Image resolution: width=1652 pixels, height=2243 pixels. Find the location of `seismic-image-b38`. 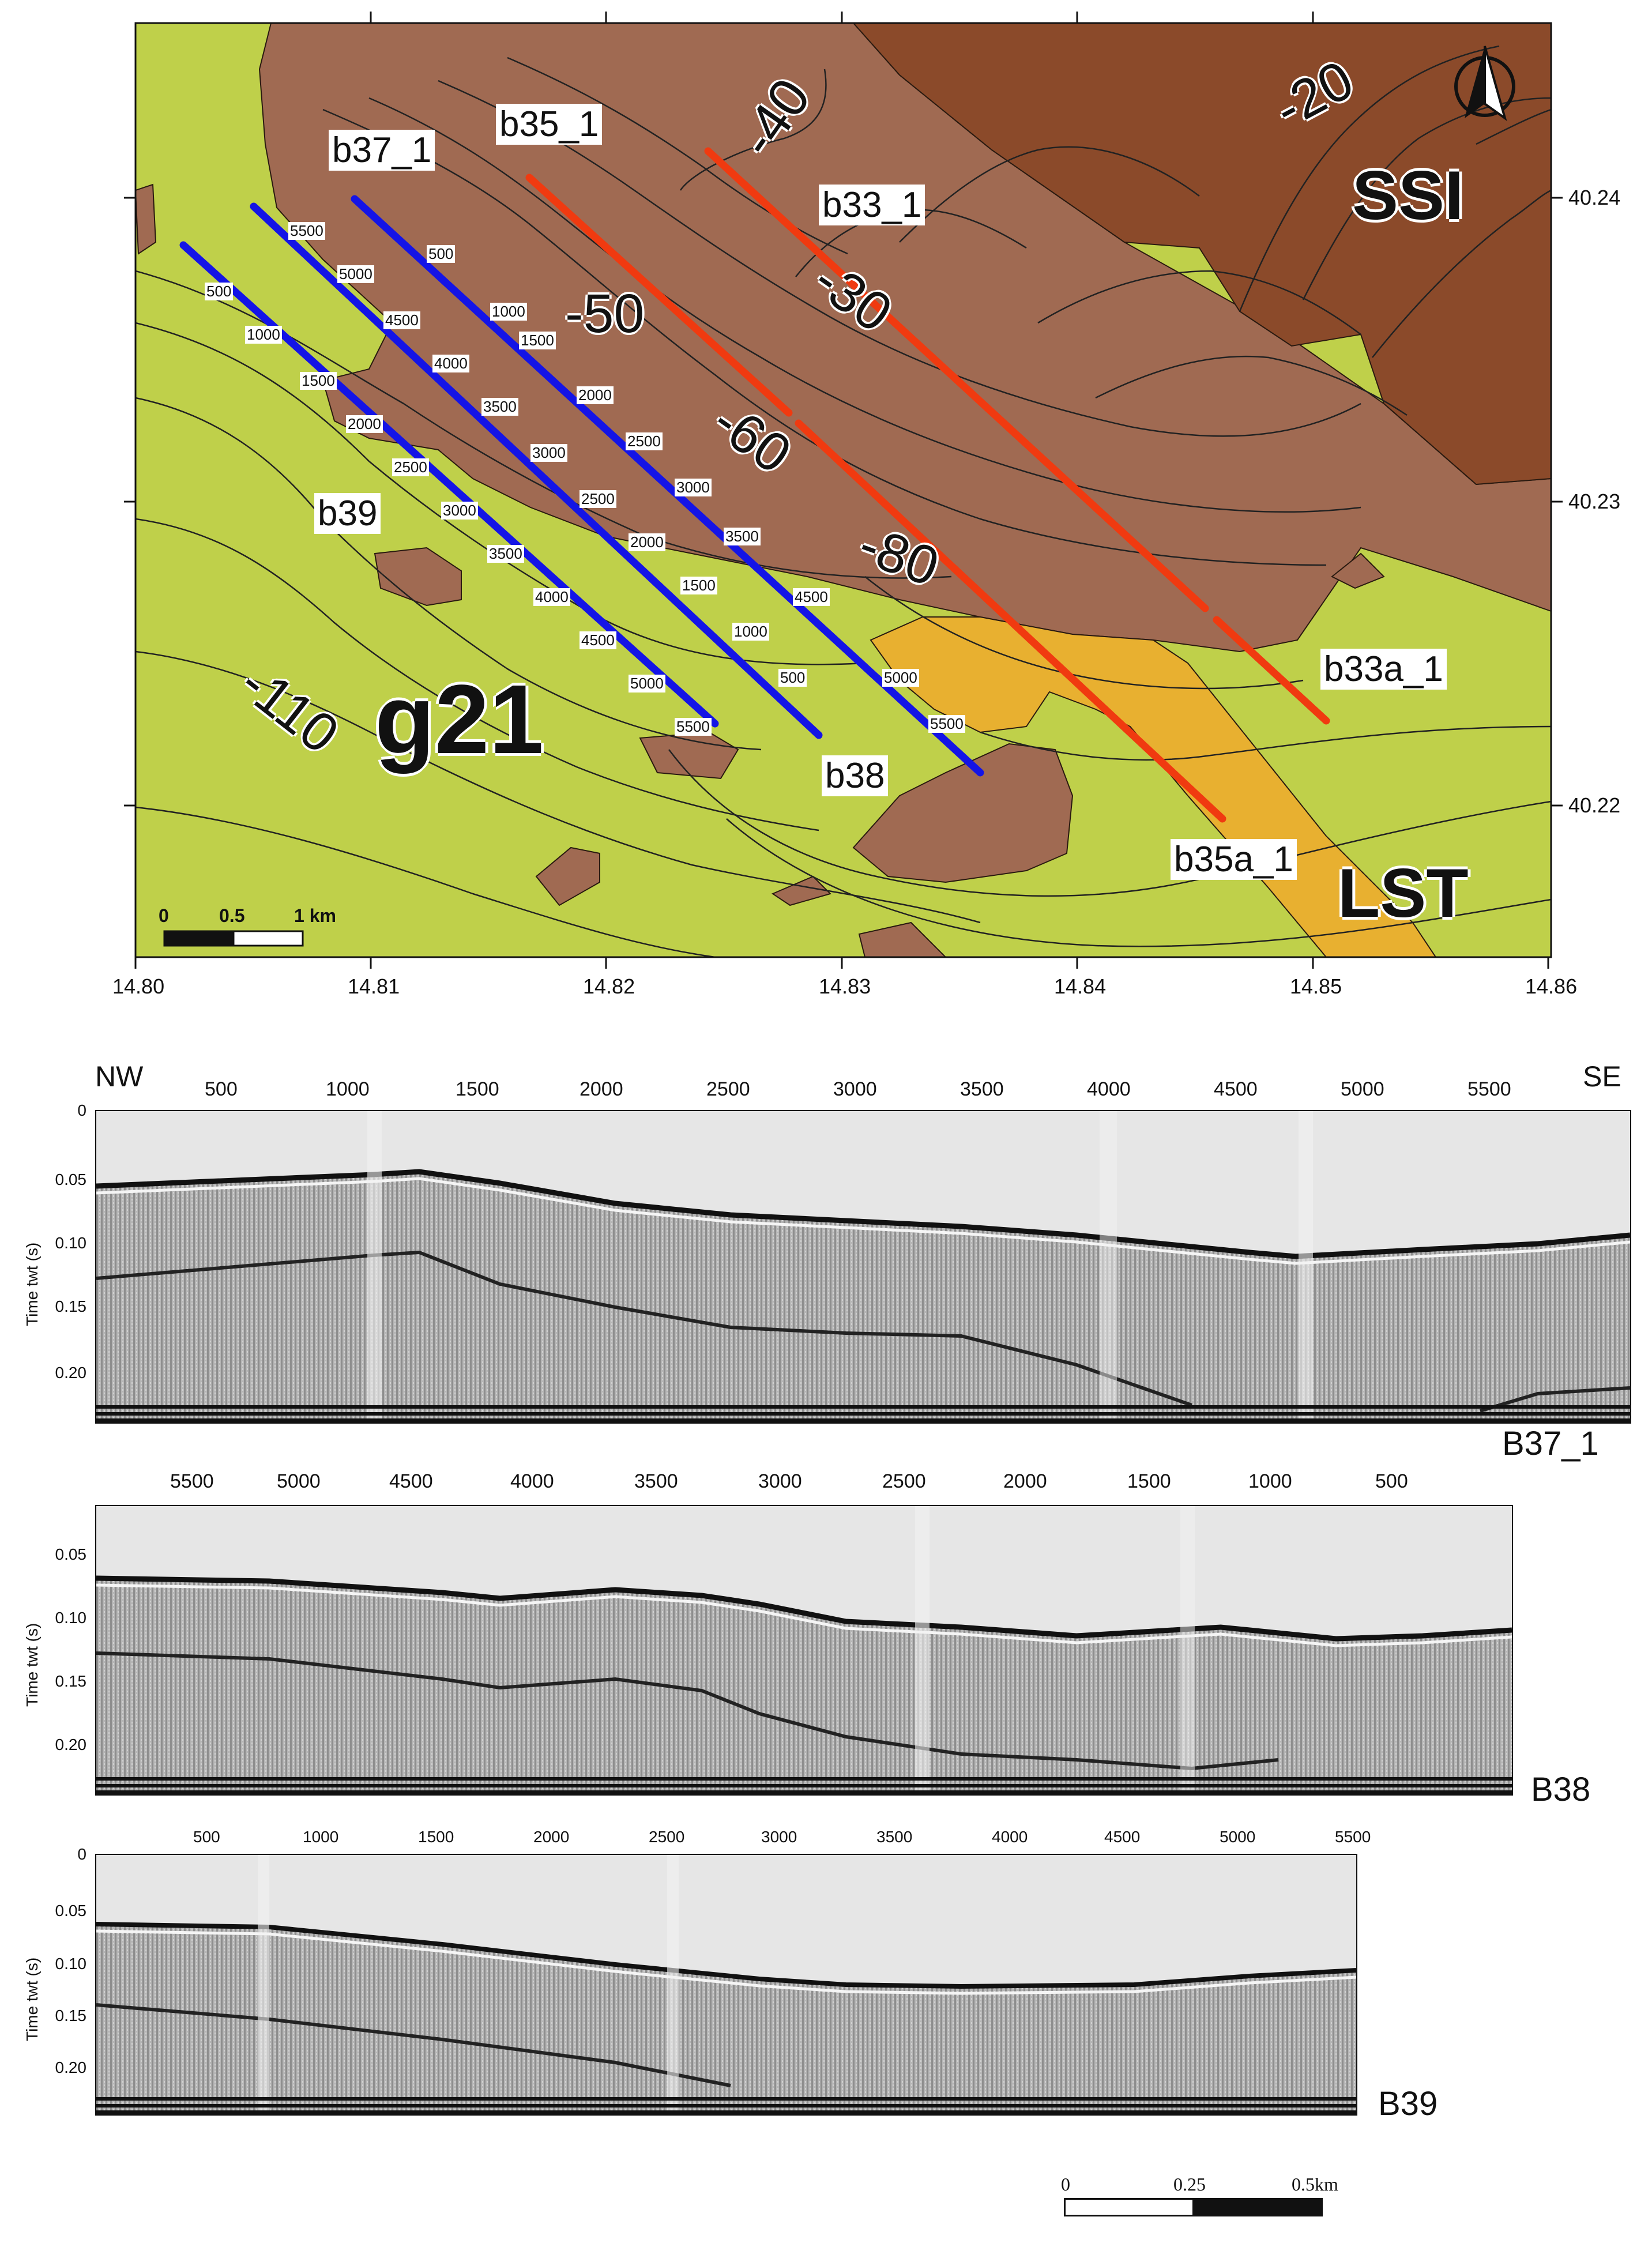

seismic-image-b38 is located at coordinates (804, 1650).